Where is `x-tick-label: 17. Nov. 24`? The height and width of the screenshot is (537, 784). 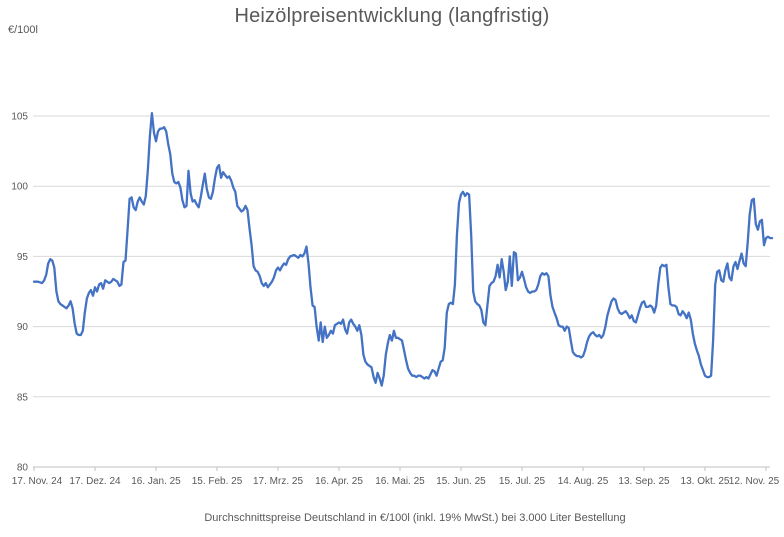 x-tick-label: 17. Nov. 24 is located at coordinates (37, 481).